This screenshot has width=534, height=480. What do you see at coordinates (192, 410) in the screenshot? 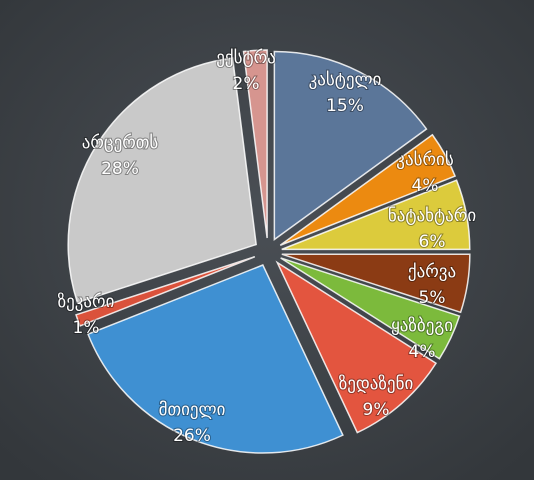
I see `slice-label: მთიელი` at bounding box center [192, 410].